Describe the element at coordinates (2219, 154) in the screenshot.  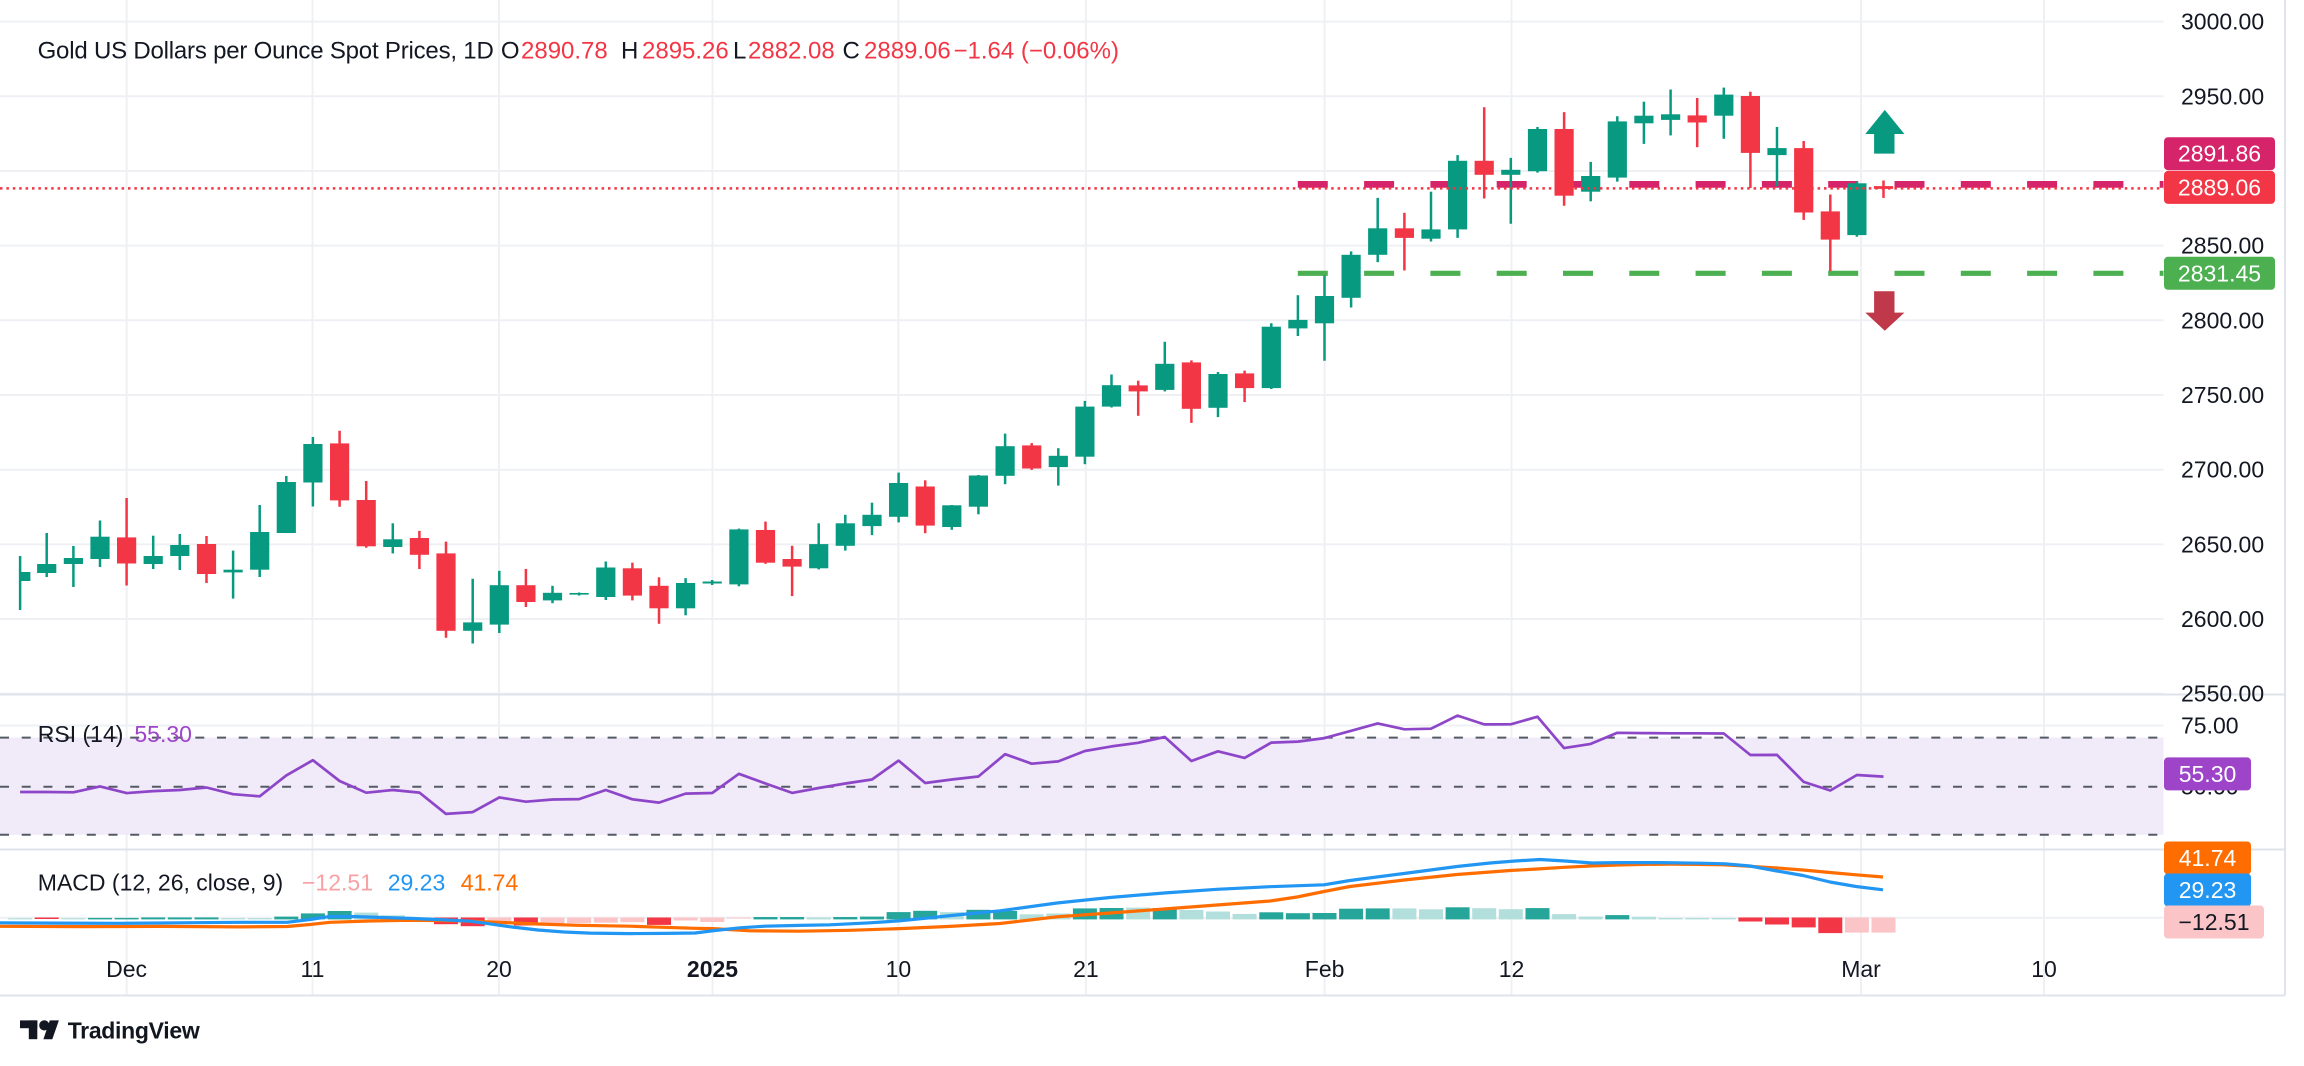
I see `svg-text: 2891.86` at that location.